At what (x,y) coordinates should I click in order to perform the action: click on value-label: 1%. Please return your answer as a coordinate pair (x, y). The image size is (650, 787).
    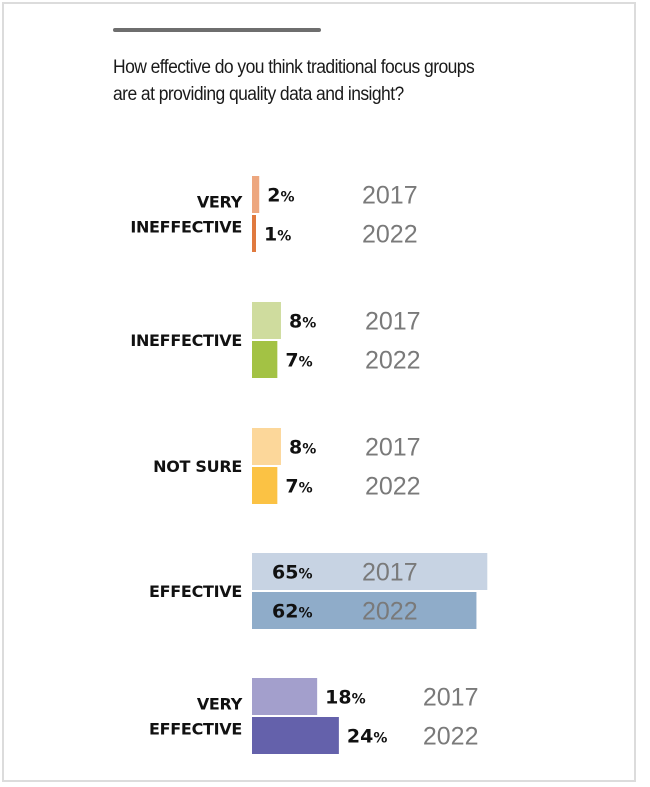
    Looking at the image, I should click on (277, 235).